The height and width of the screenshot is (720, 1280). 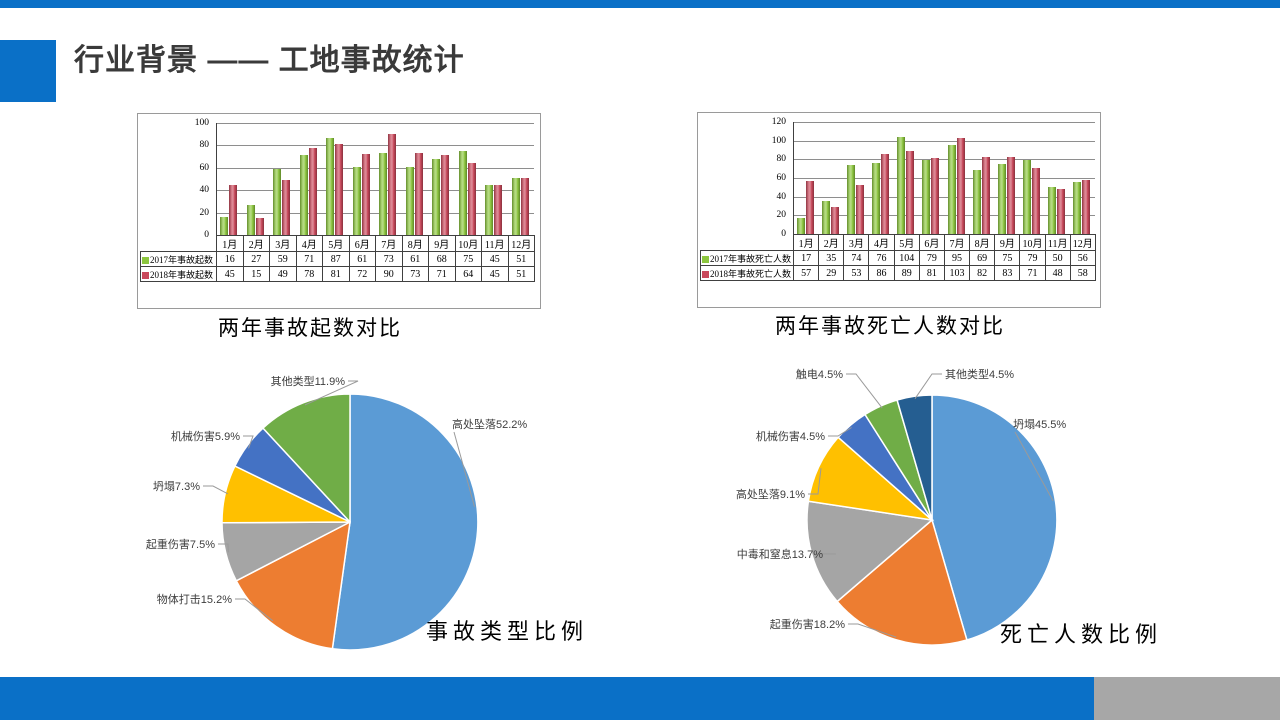 What do you see at coordinates (781, 215) in the screenshot?
I see `y-axis-label: 20` at bounding box center [781, 215].